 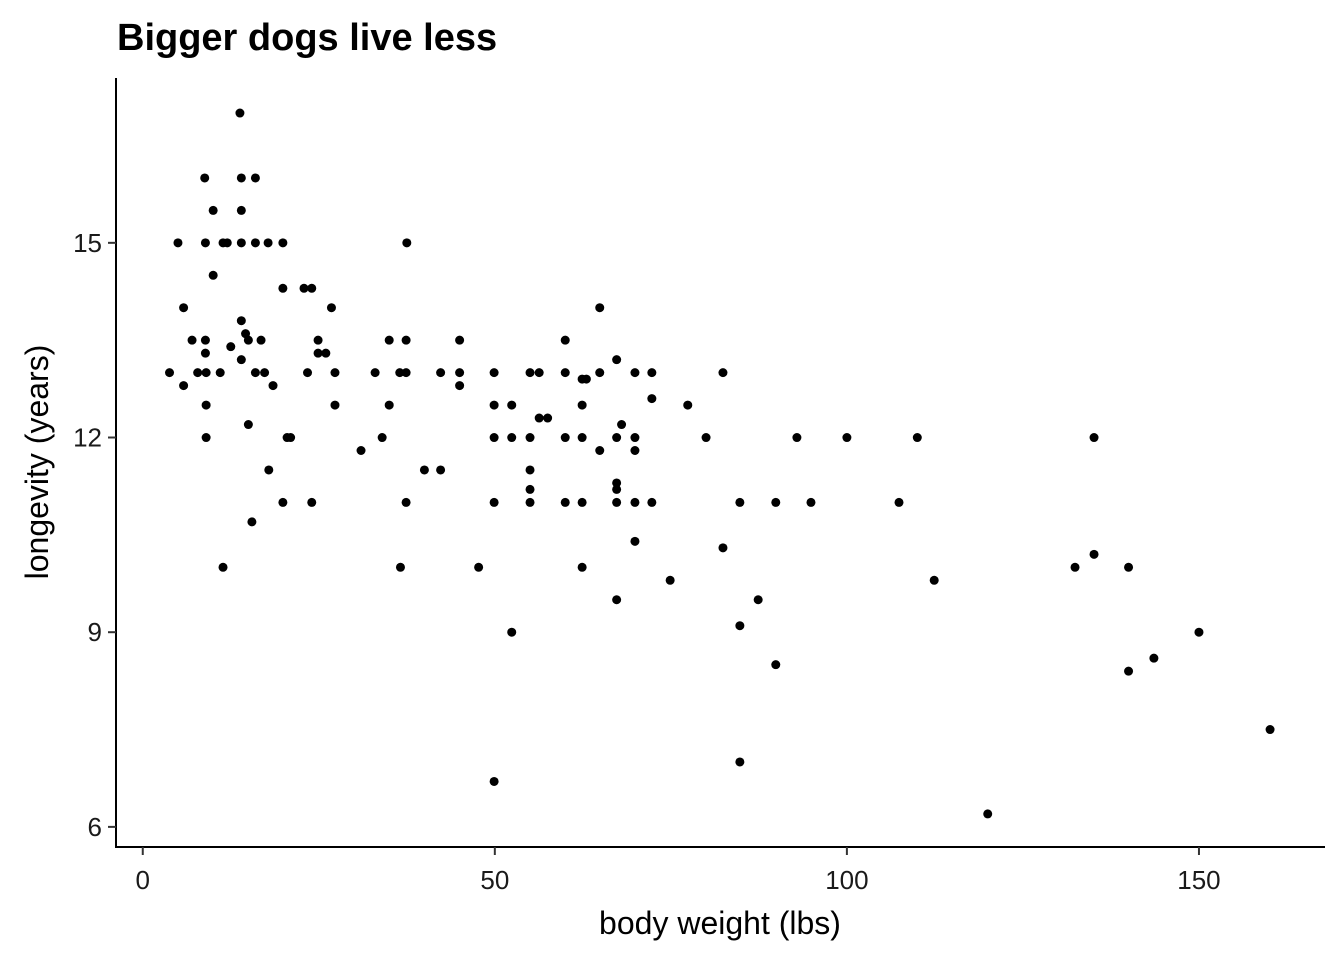 I want to click on x-tick-label: 50, so click(x=494, y=880).